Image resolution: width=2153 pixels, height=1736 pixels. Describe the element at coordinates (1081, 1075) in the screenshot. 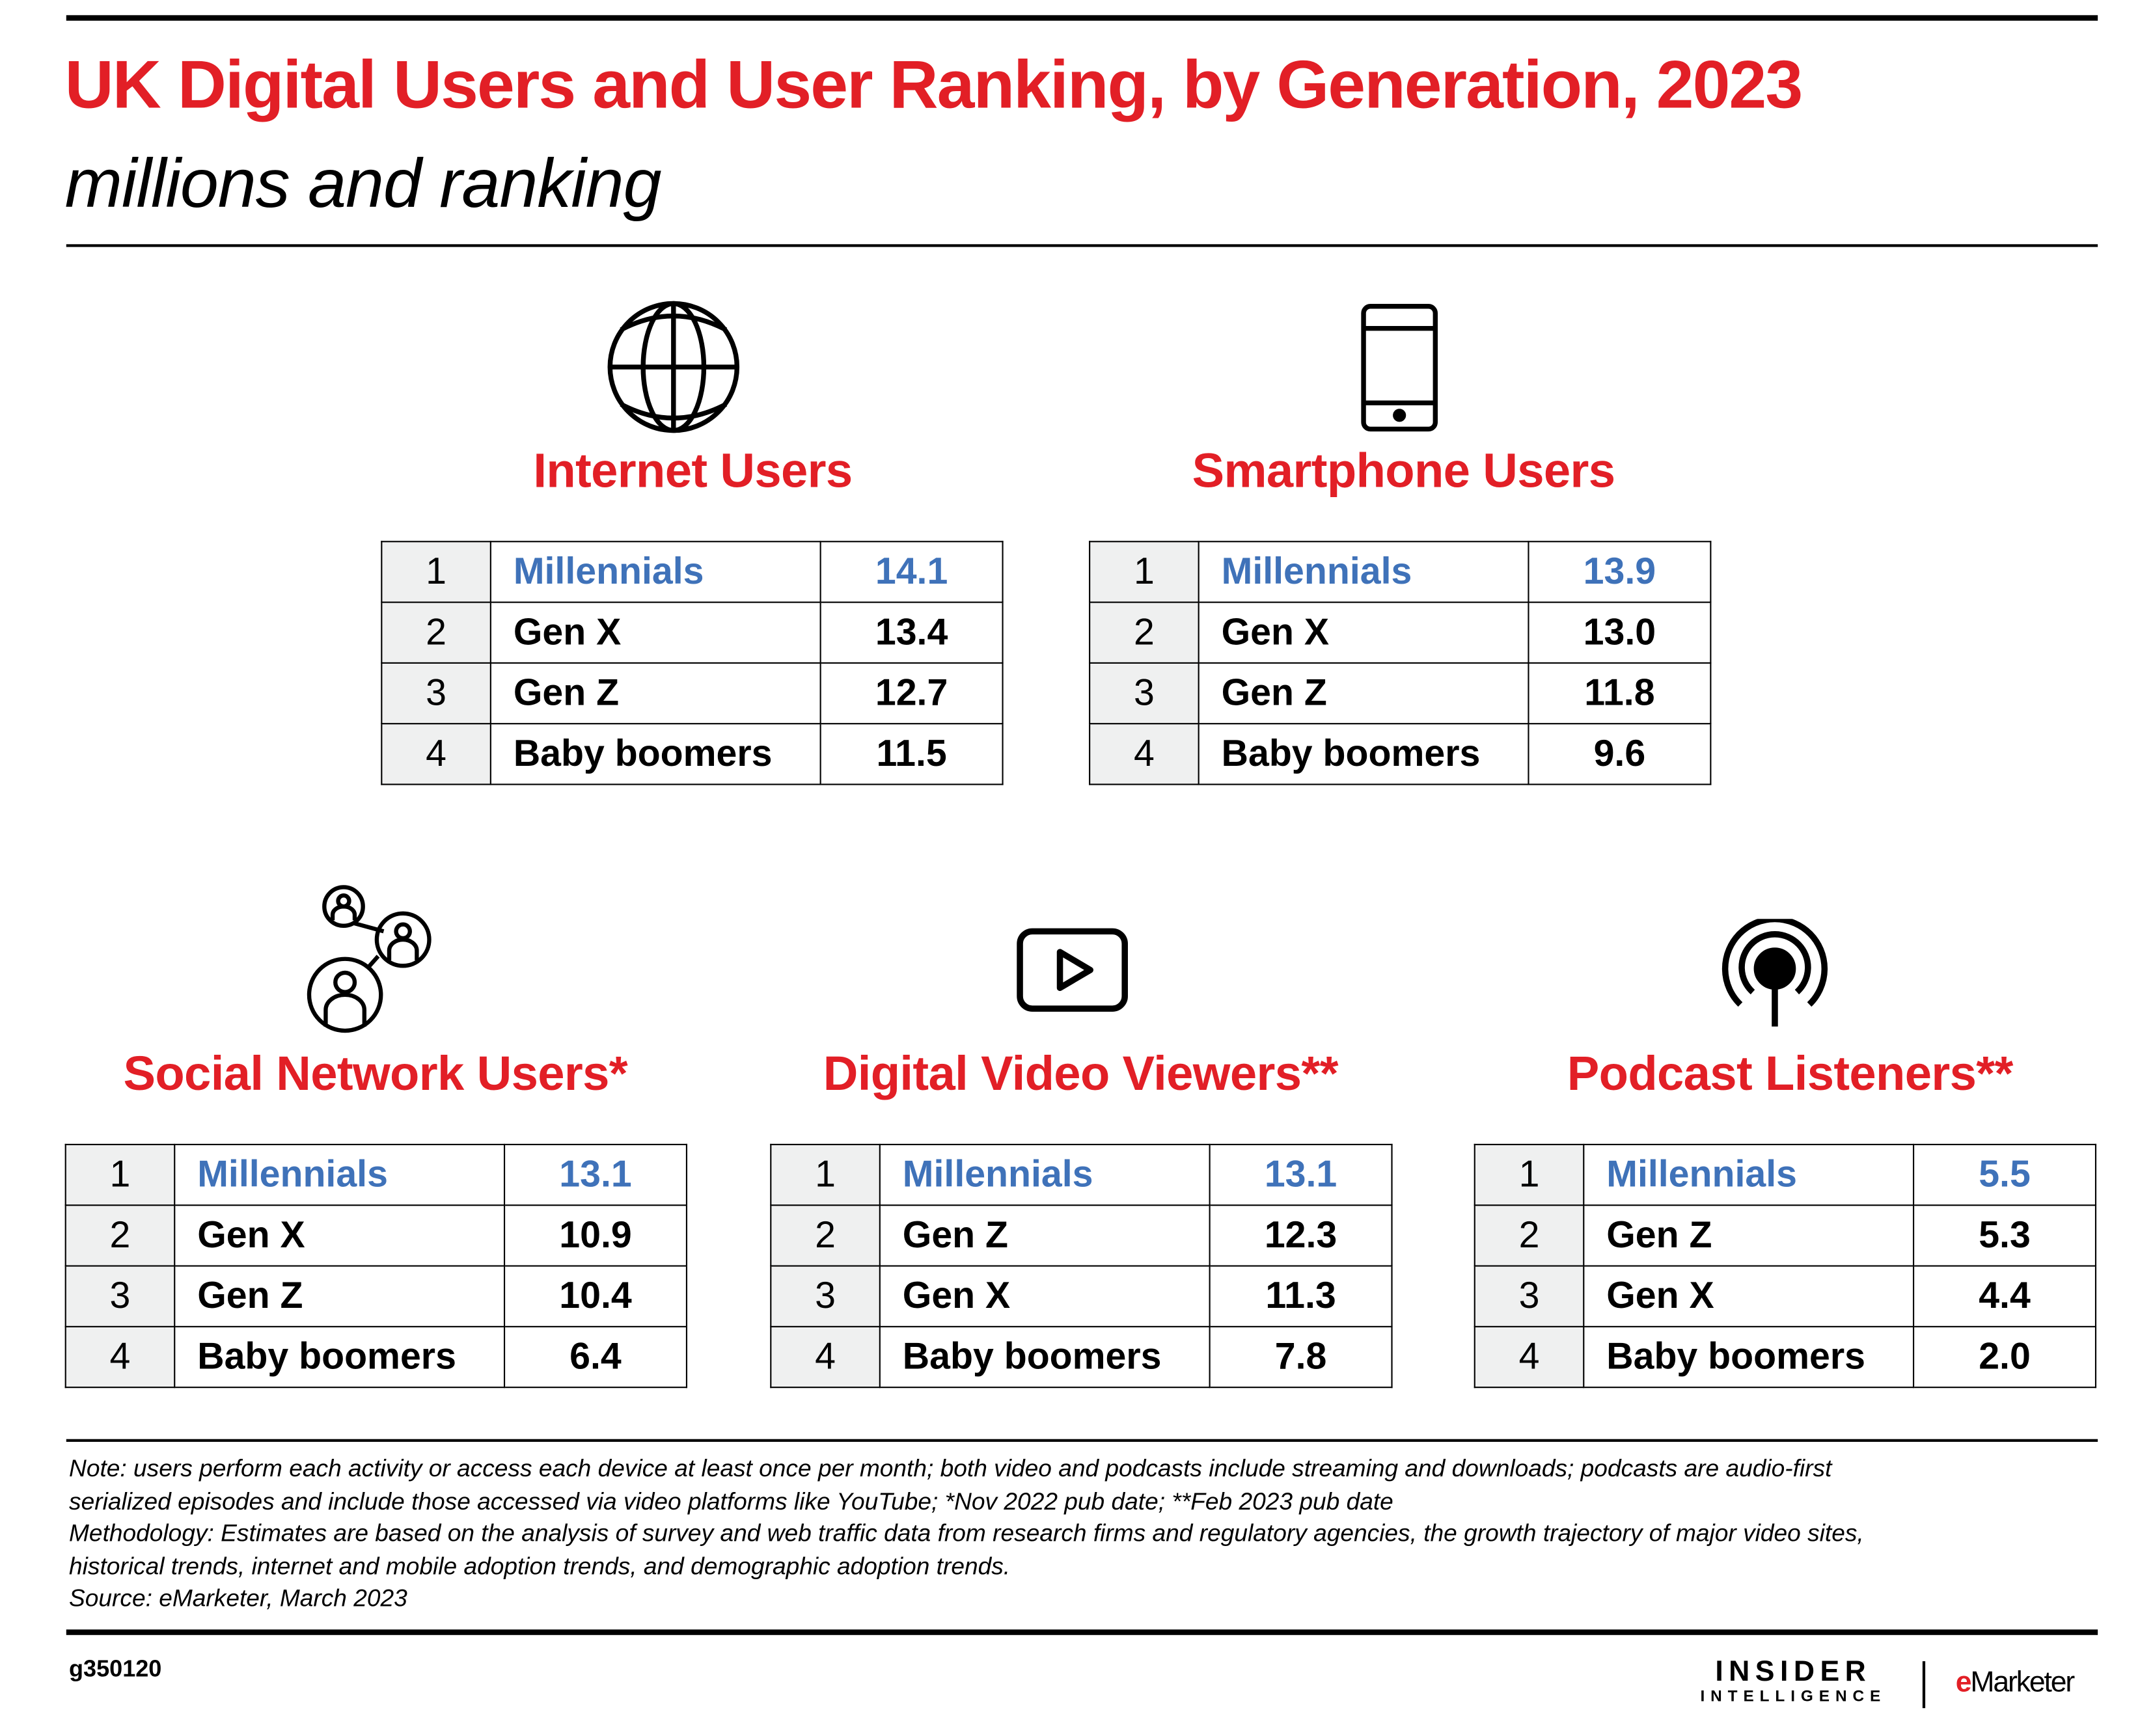

I see `heading-digital-video-viewers: Digital Video Viewers**` at that location.